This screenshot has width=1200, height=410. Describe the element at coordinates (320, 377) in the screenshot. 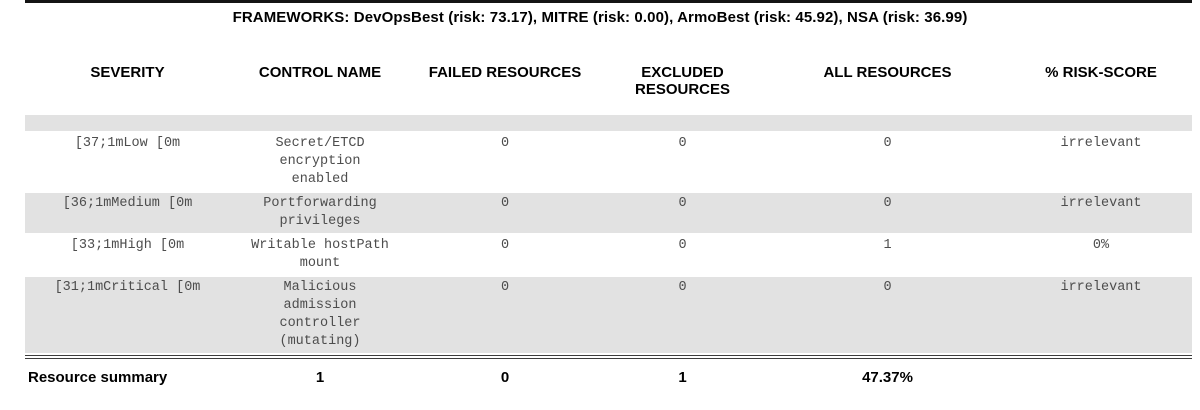

I see `summary-control-name-value: 1` at that location.